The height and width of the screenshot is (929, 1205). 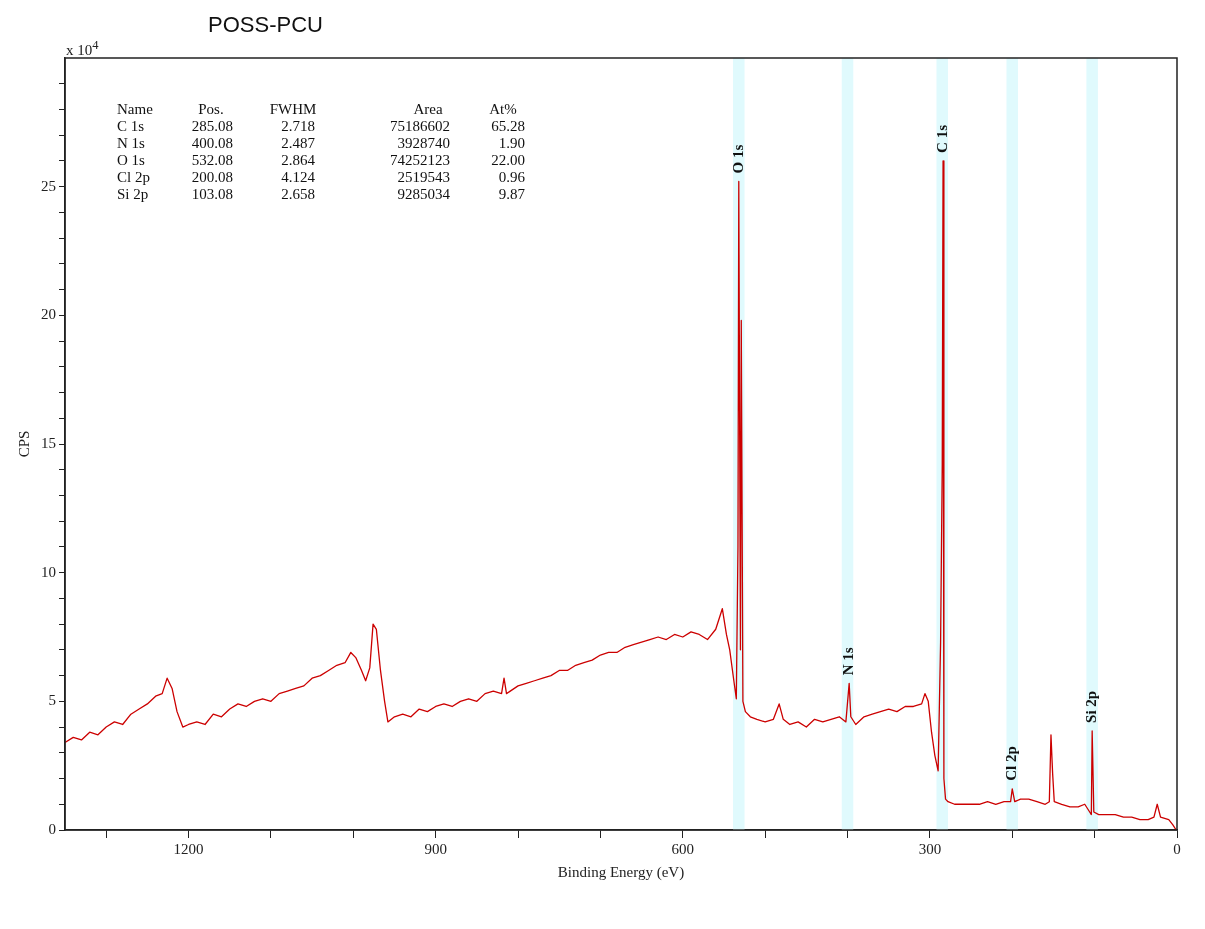 What do you see at coordinates (428, 108) in the screenshot?
I see `annotation: Area` at bounding box center [428, 108].